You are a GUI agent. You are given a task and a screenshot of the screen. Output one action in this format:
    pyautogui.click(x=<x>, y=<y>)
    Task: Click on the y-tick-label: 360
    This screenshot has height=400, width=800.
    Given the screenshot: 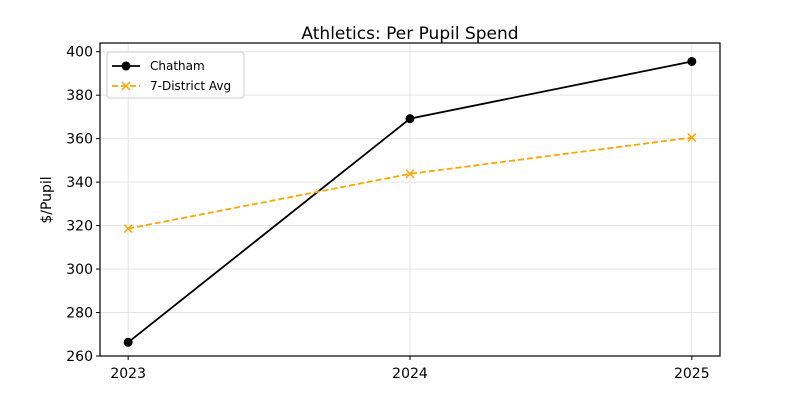 What is the action you would take?
    pyautogui.click(x=79, y=140)
    